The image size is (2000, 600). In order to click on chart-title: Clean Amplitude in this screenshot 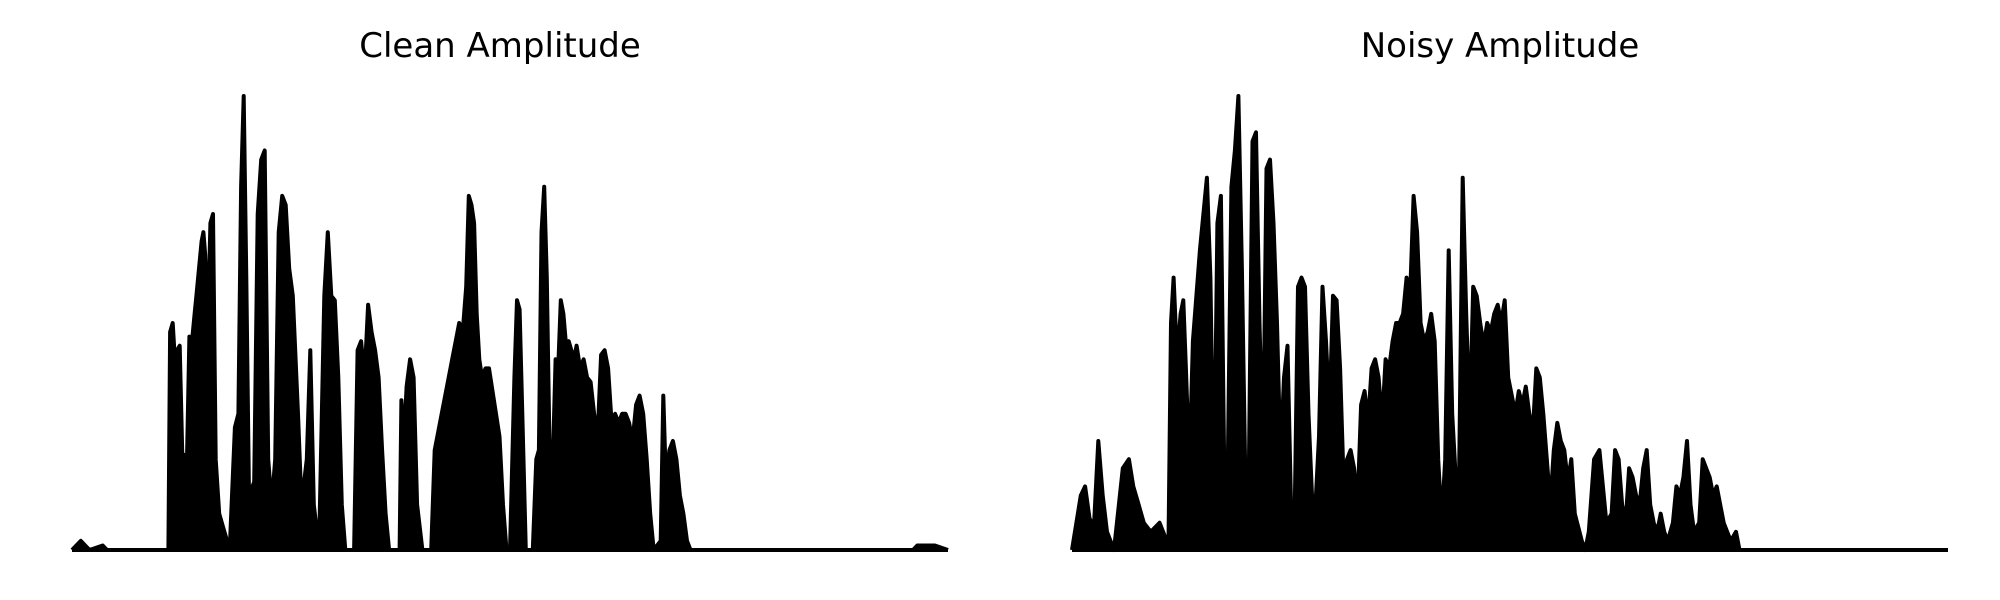, I will do `click(500, 46)`.